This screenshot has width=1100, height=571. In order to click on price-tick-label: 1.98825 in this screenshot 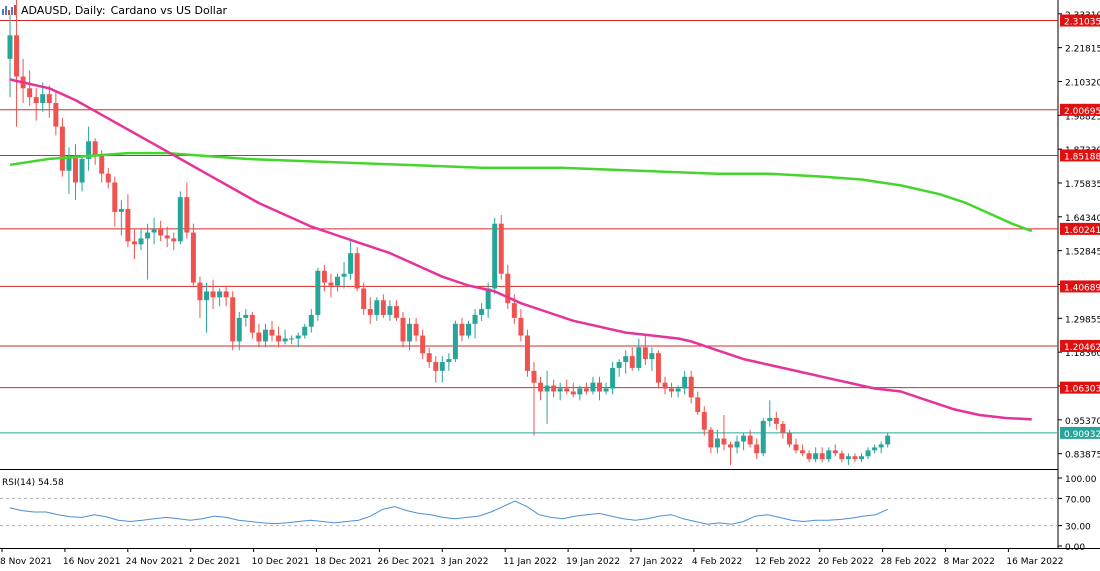, I will do `click(1082, 117)`.